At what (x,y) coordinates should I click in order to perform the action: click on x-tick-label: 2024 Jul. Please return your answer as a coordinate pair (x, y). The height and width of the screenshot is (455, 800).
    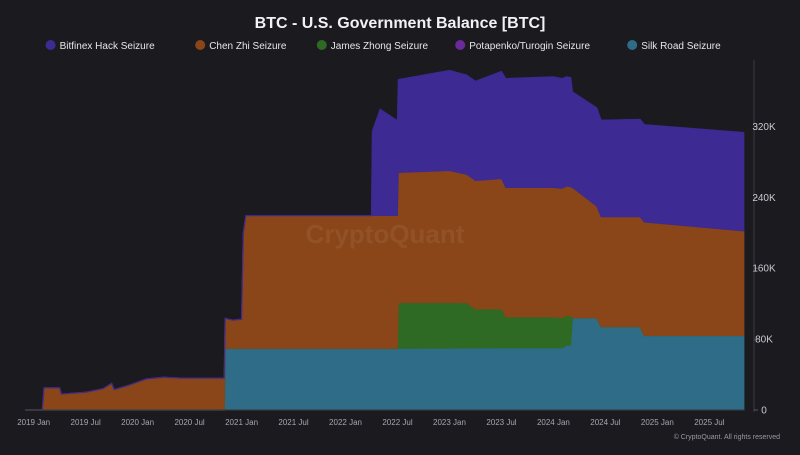
    Looking at the image, I should click on (605, 422).